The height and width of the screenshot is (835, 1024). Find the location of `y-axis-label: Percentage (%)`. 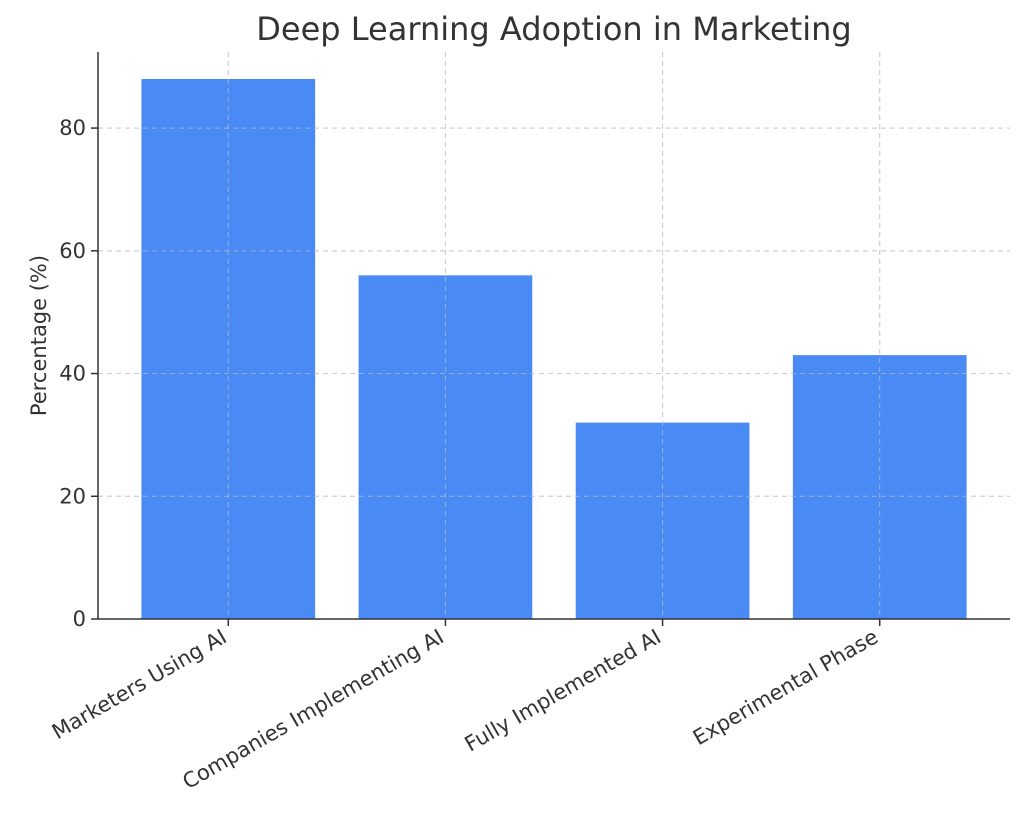

y-axis-label: Percentage (%) is located at coordinates (39, 335).